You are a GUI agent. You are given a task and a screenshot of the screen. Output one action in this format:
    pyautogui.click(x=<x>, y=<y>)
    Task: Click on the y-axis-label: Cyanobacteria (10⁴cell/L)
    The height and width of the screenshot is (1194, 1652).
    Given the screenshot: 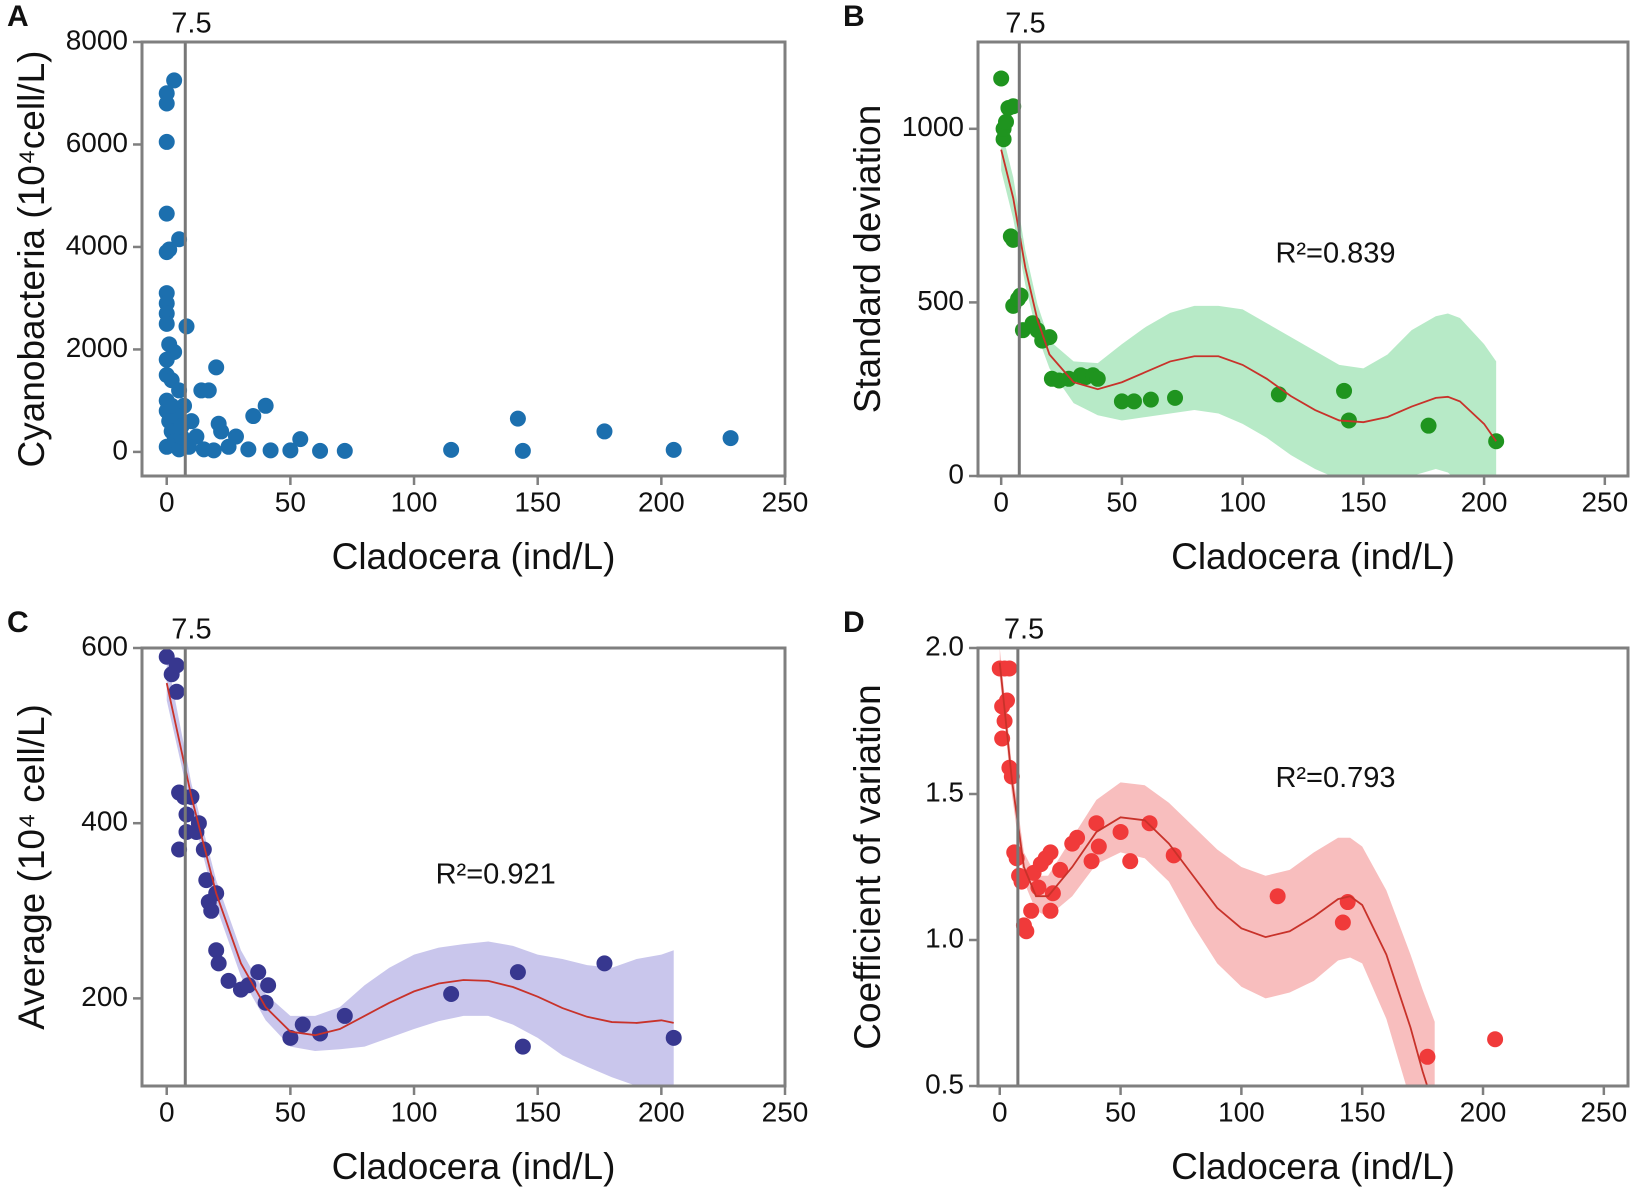 What is the action you would take?
    pyautogui.click(x=31, y=259)
    